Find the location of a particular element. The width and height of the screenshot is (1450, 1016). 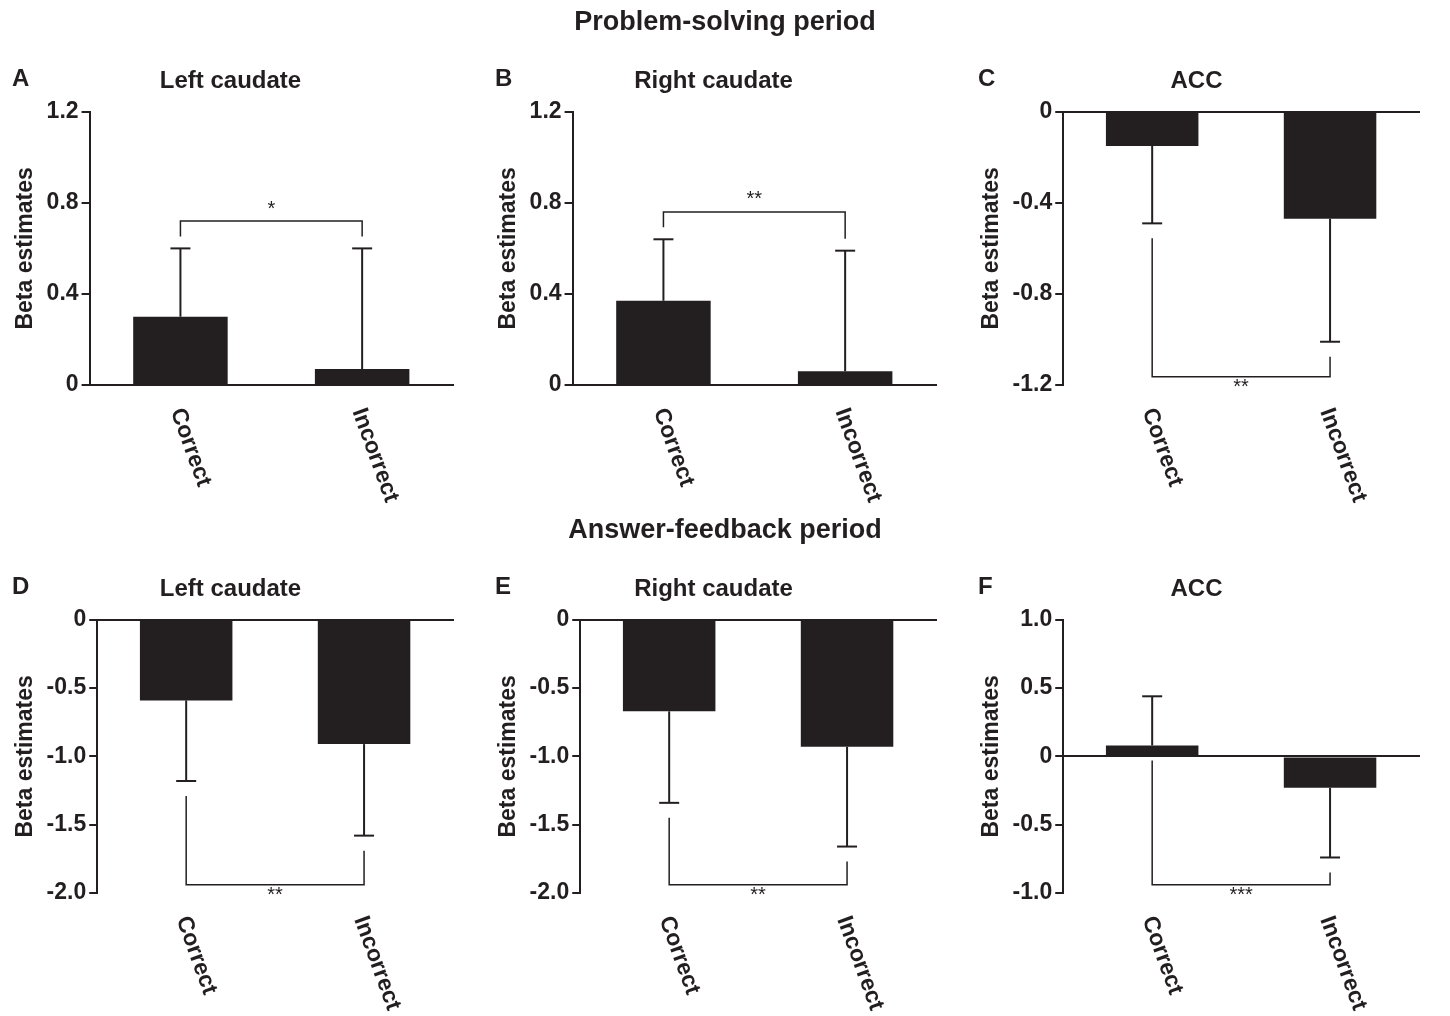

y-tick-label: -0.8 is located at coordinates (1032, 292).